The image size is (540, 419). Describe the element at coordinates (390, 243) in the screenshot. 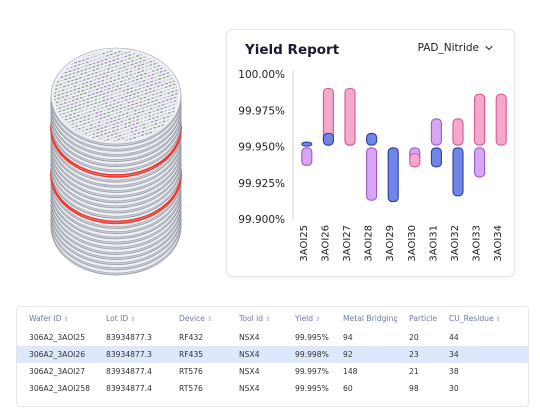

I see `x-tick-label: 3AOI29` at that location.